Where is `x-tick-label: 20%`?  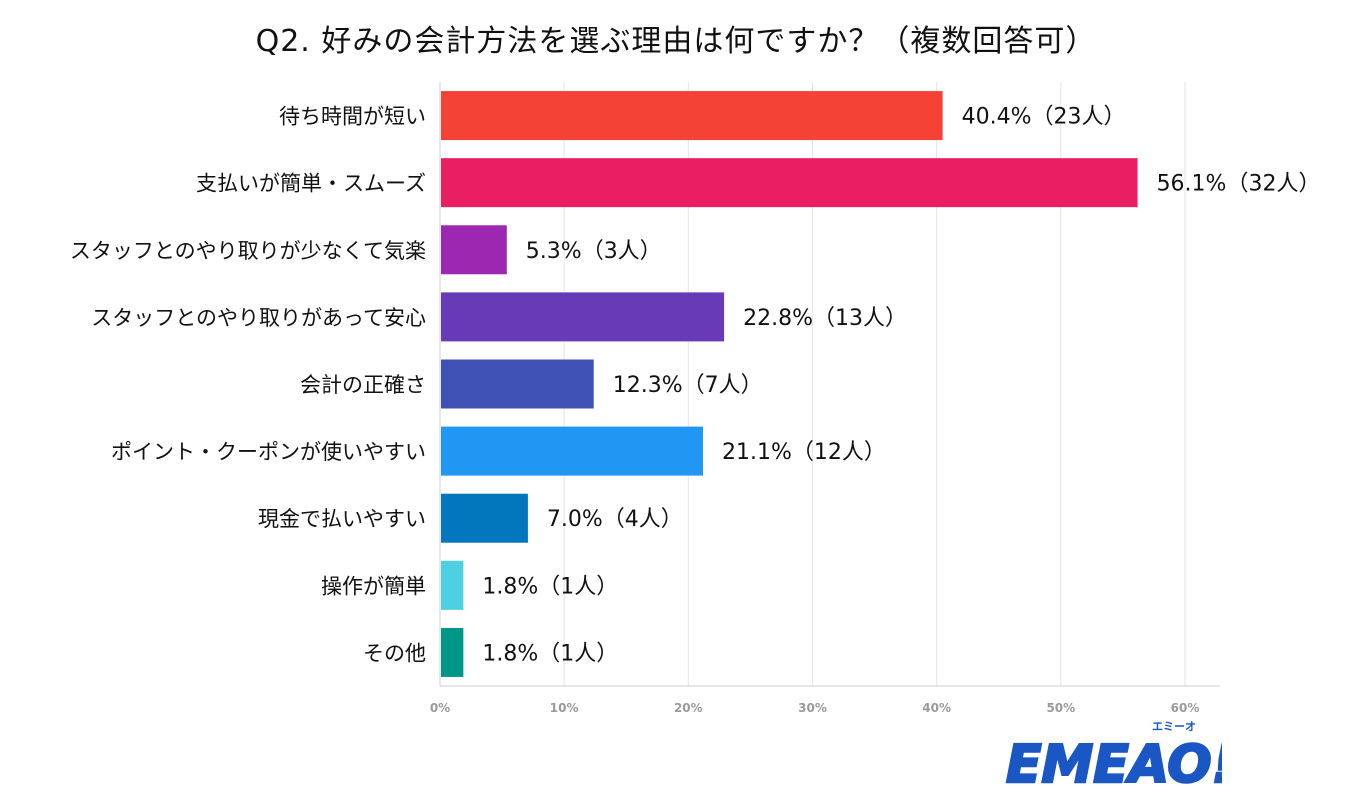
x-tick-label: 20% is located at coordinates (688, 708).